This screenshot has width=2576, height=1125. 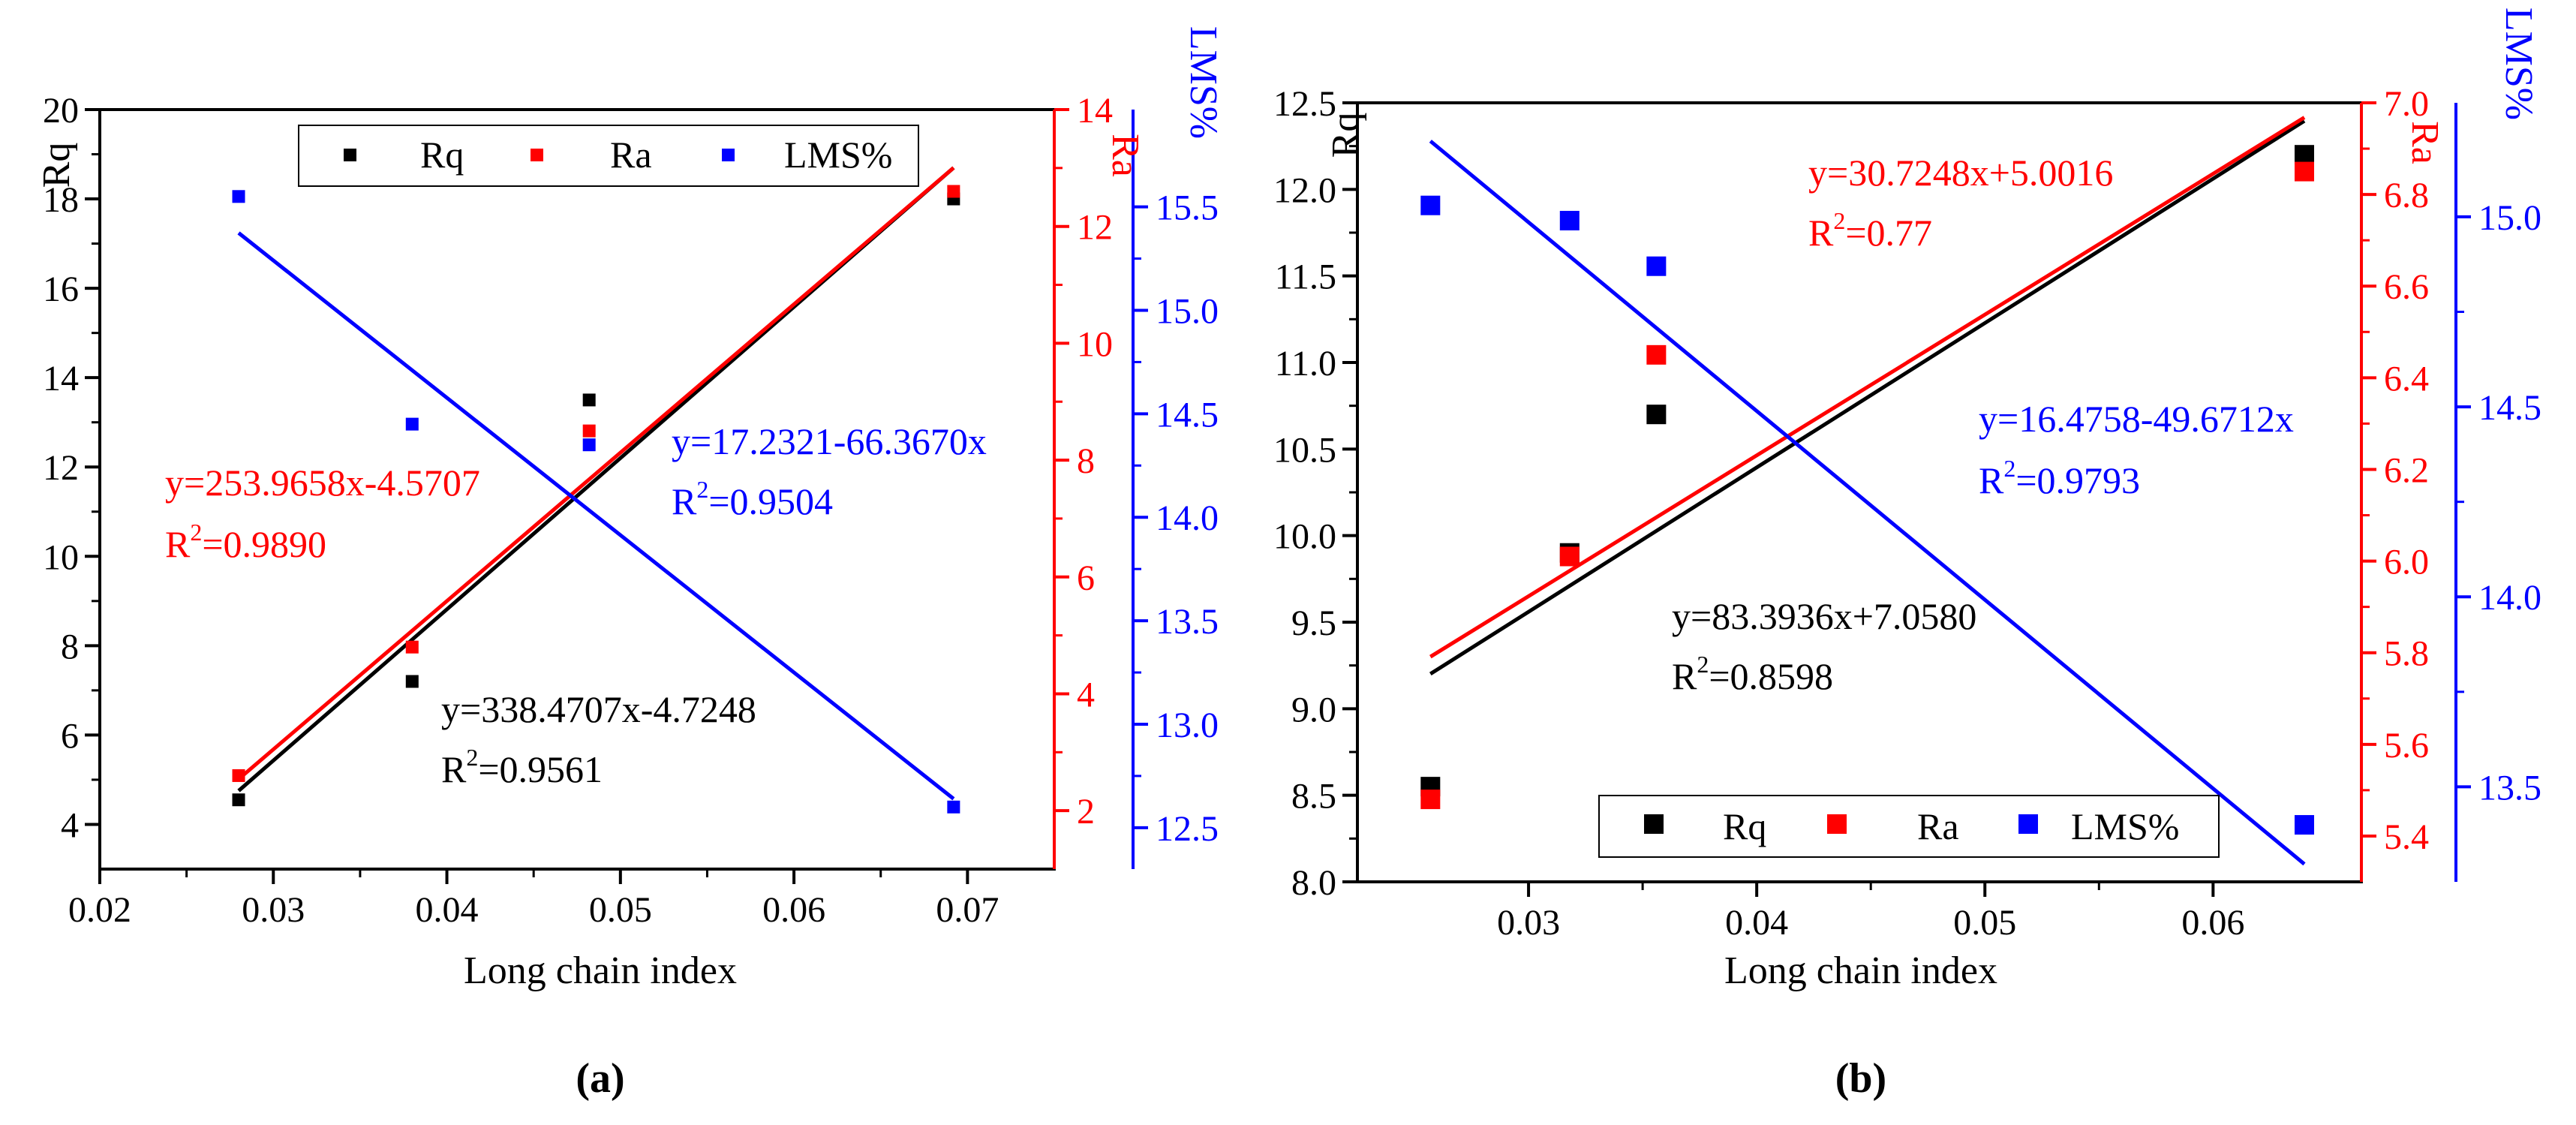 What do you see at coordinates (1305, 364) in the screenshot?
I see `rq-y-tick-label: 11.0` at bounding box center [1305, 364].